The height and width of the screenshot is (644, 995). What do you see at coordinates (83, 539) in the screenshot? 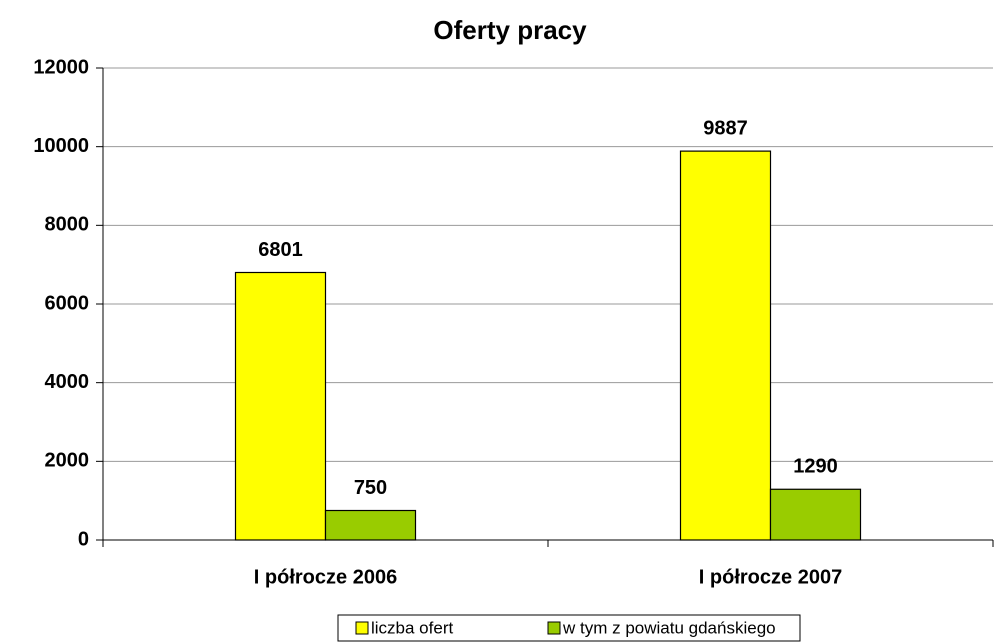
I see `y-tick-label: 0` at bounding box center [83, 539].